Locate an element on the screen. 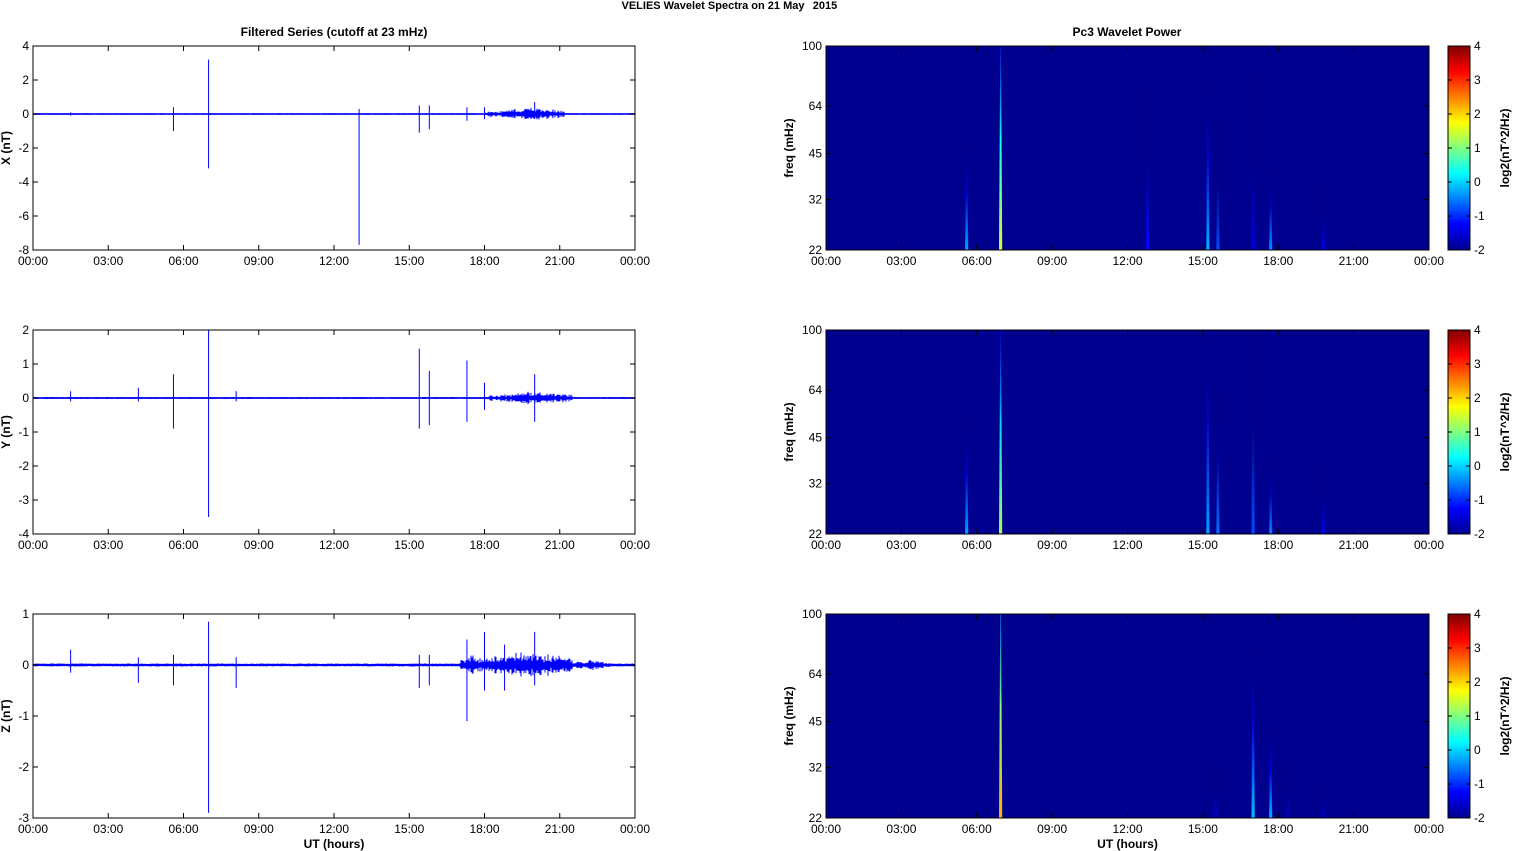 This screenshot has height=851, width=1515. wavelet-x-xtick-label: 15:00 is located at coordinates (1203, 261).